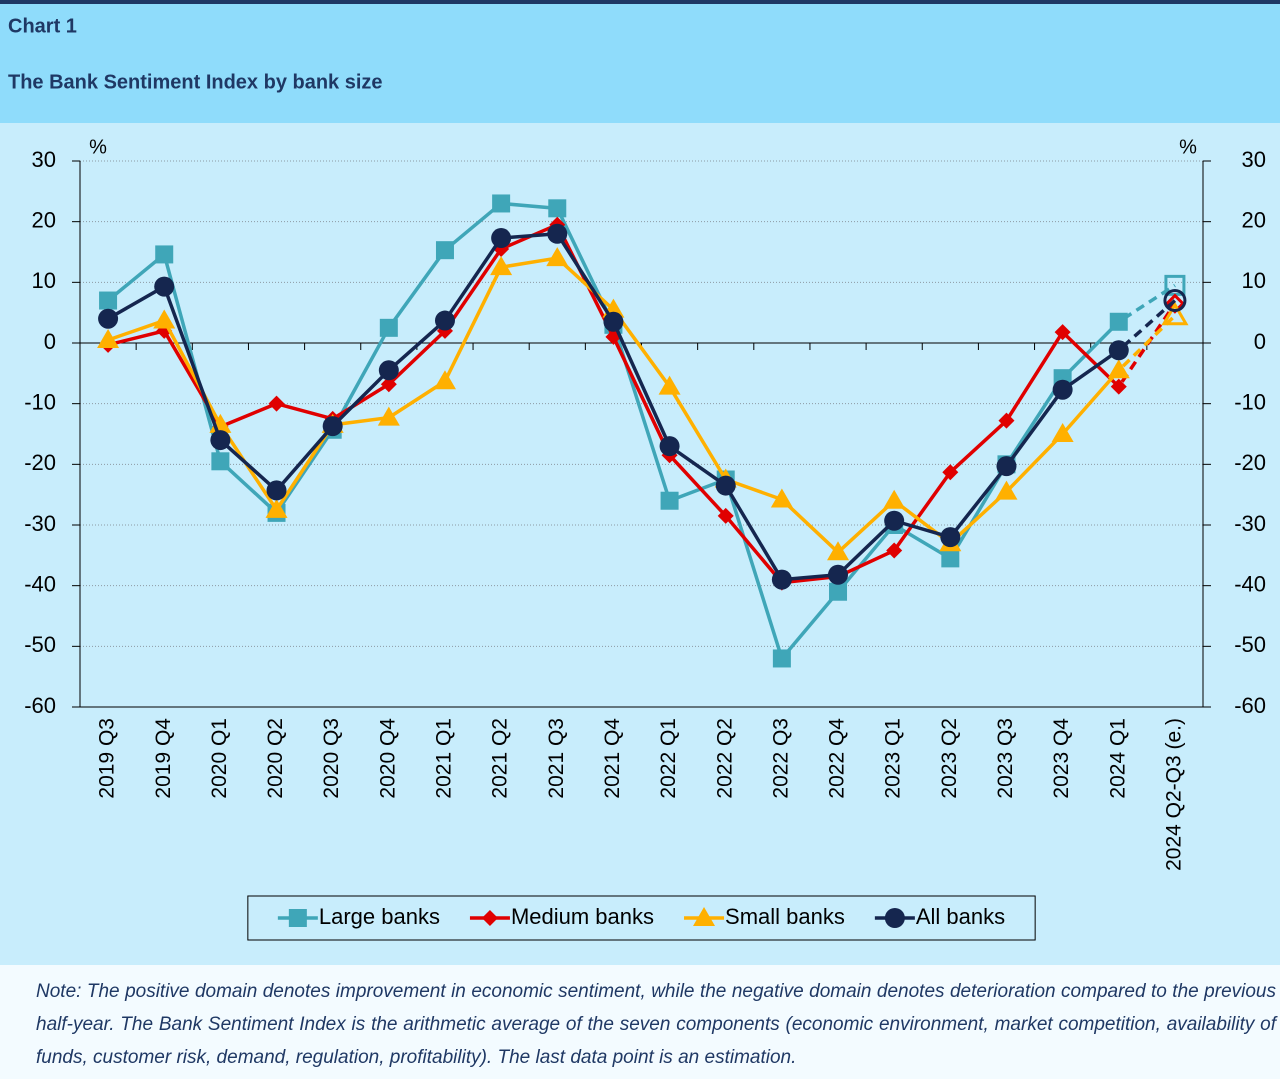 The width and height of the screenshot is (1280, 1079). What do you see at coordinates (1254, 219) in the screenshot?
I see `y2-tick-label: 20` at bounding box center [1254, 219].